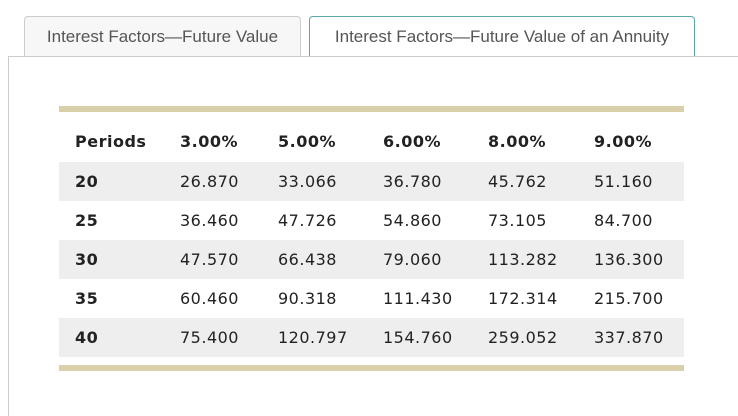 The image size is (738, 416). What do you see at coordinates (313, 337) in the screenshot?
I see `table-cell: 120.797` at bounding box center [313, 337].